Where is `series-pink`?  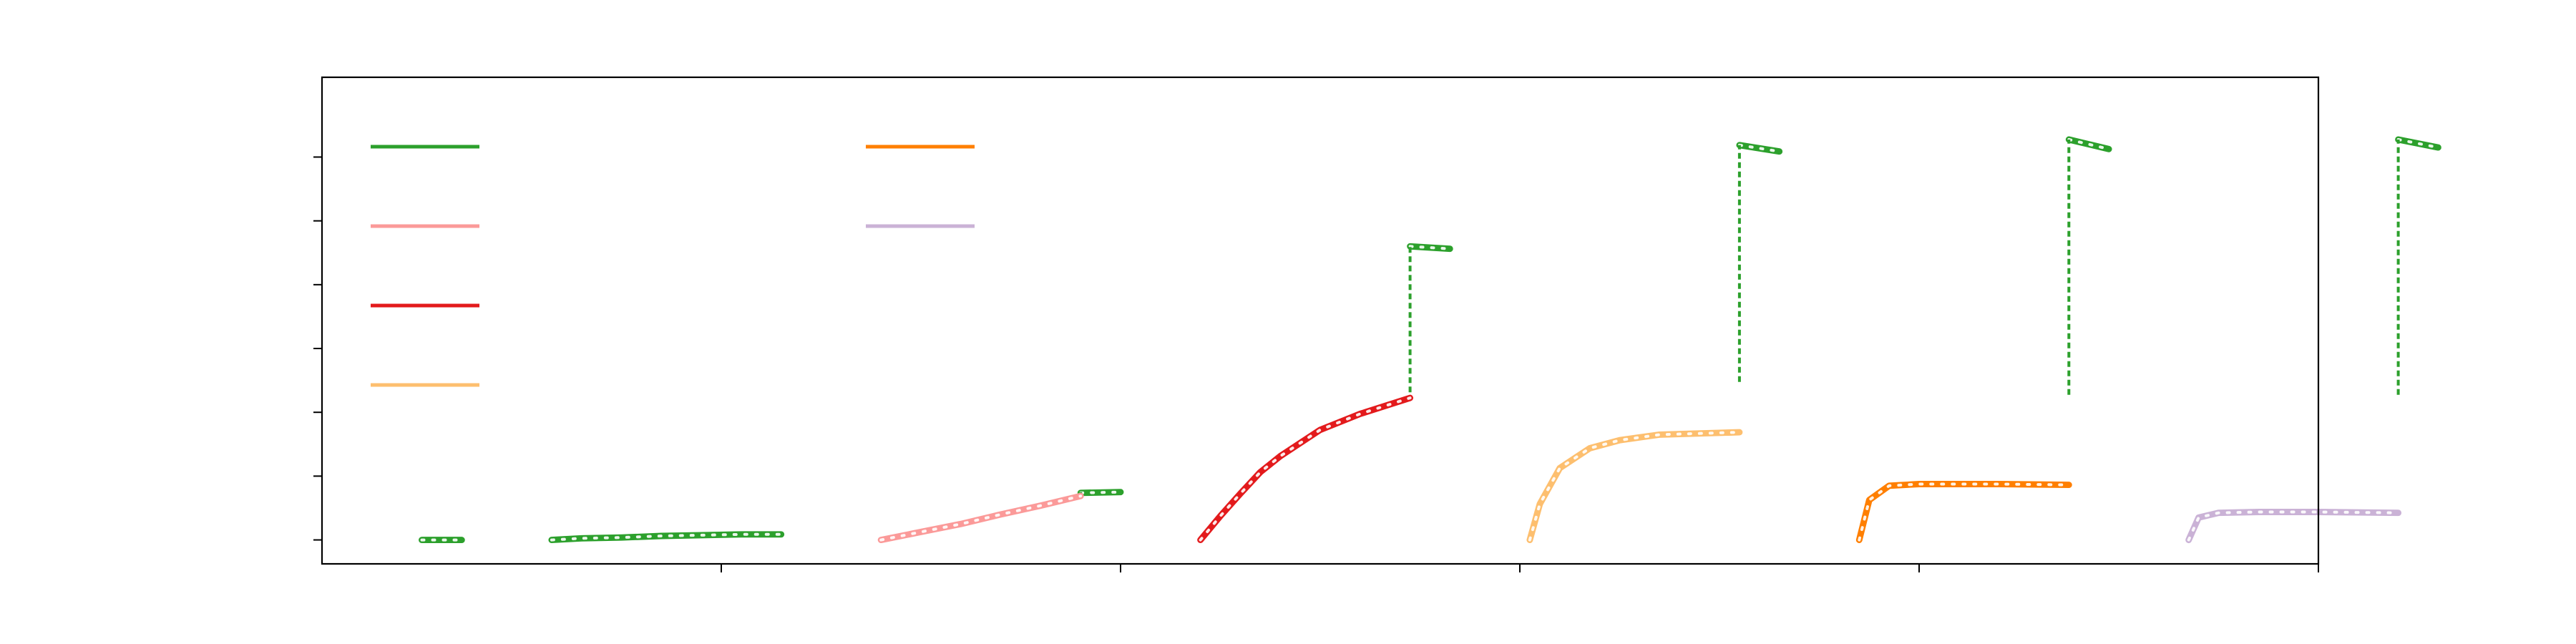 series-pink is located at coordinates (981, 518).